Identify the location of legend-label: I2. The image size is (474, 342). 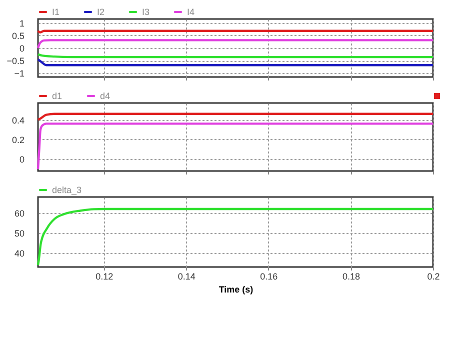
(101, 12).